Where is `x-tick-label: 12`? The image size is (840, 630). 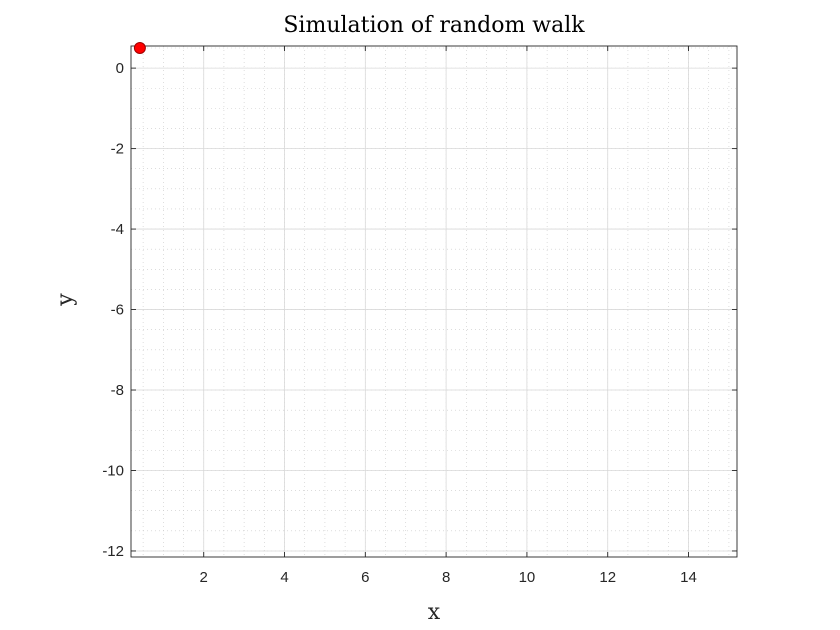 x-tick-label: 12 is located at coordinates (607, 577).